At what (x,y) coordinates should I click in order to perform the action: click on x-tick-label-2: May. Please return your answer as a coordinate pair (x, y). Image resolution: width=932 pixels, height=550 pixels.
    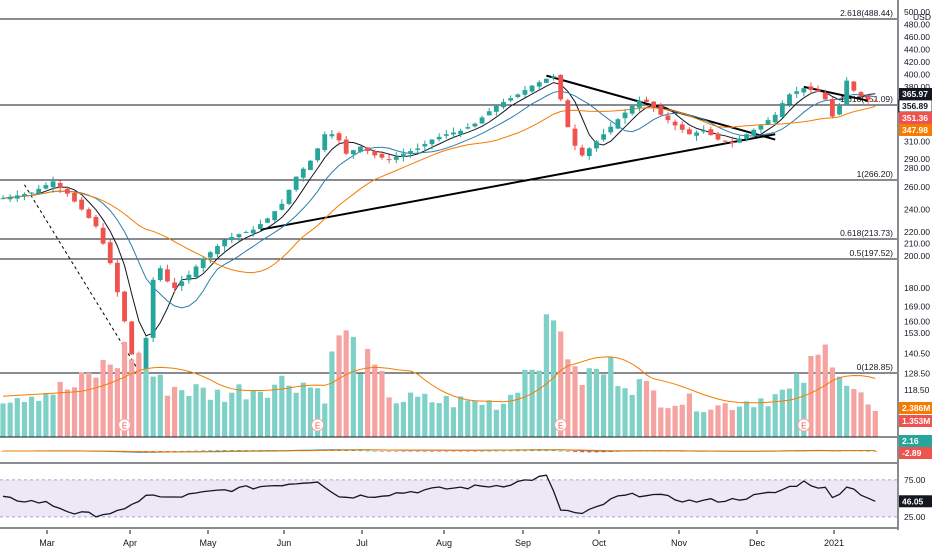
    Looking at the image, I should click on (208, 543).